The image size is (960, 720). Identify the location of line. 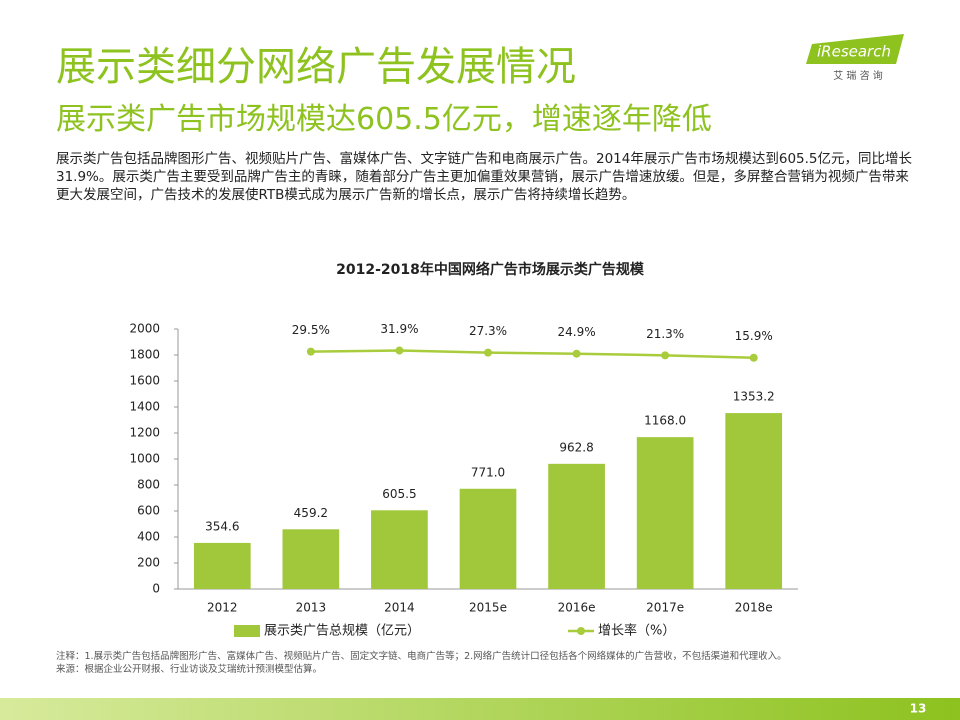
(532, 354).